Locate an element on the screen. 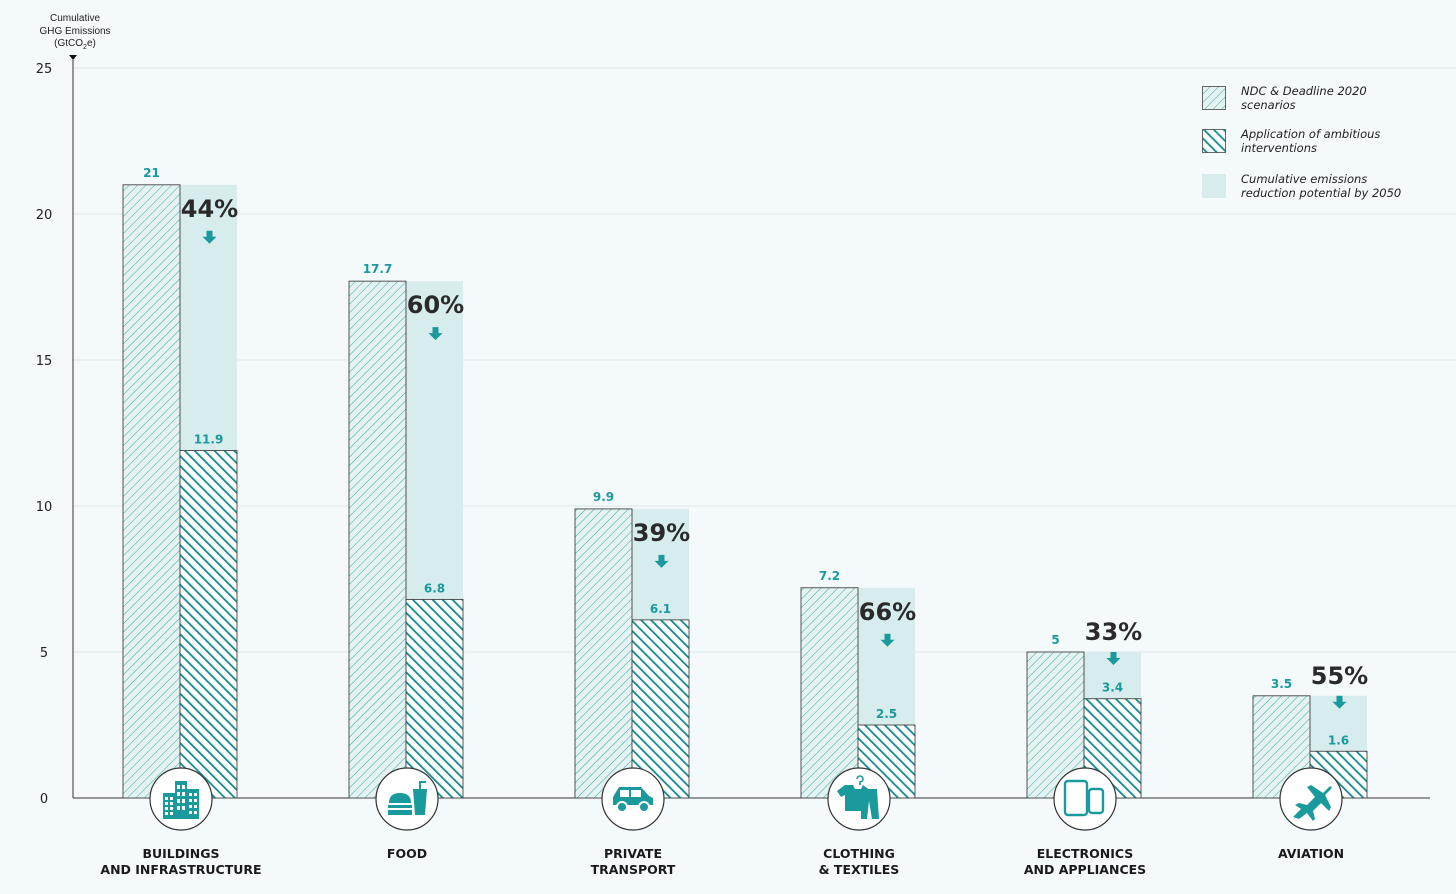  devices-icon is located at coordinates (1085, 799).